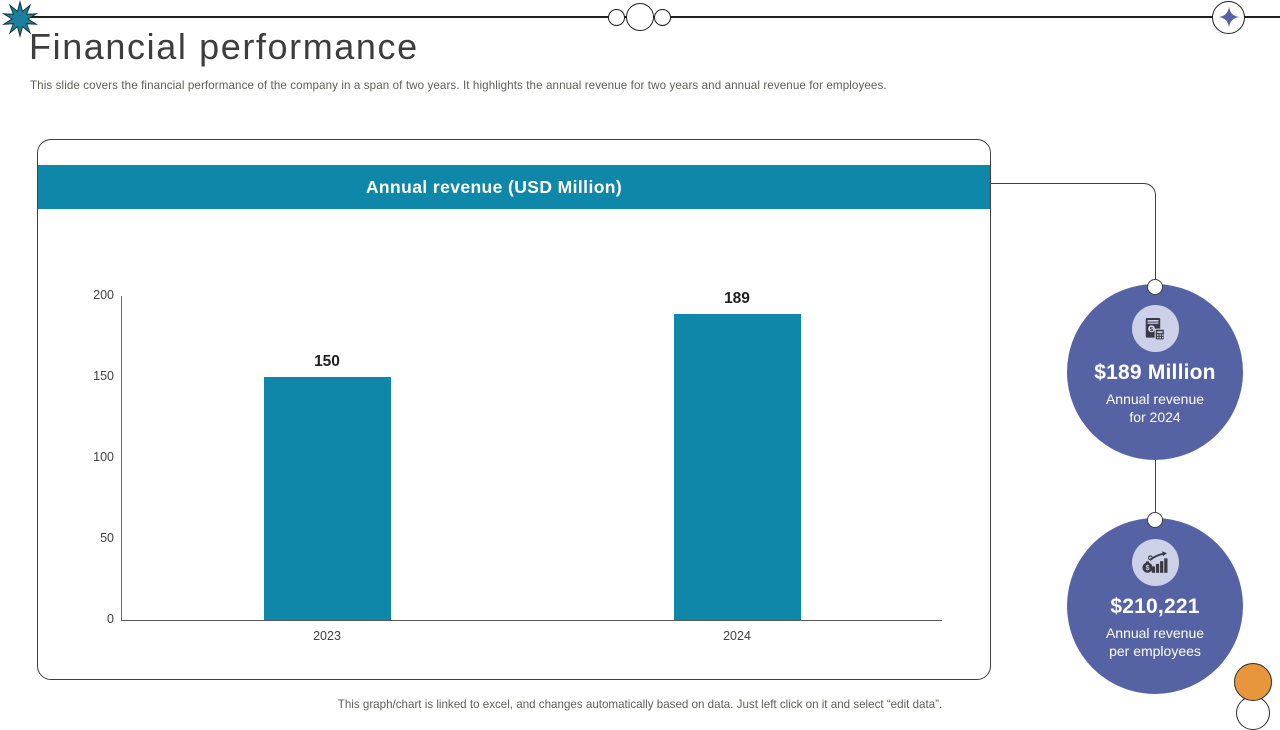  What do you see at coordinates (110, 619) in the screenshot?
I see `y-axis-tick-label: 0` at bounding box center [110, 619].